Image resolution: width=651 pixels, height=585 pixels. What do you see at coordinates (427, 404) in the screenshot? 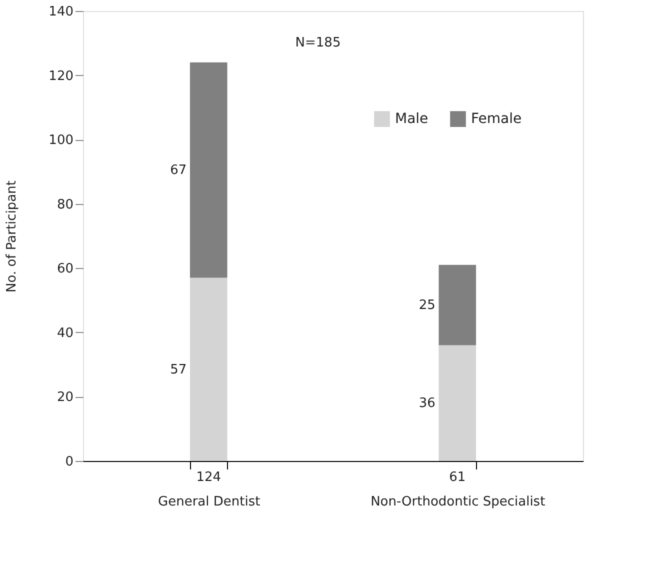
I see `data-label: 36` at bounding box center [427, 404].